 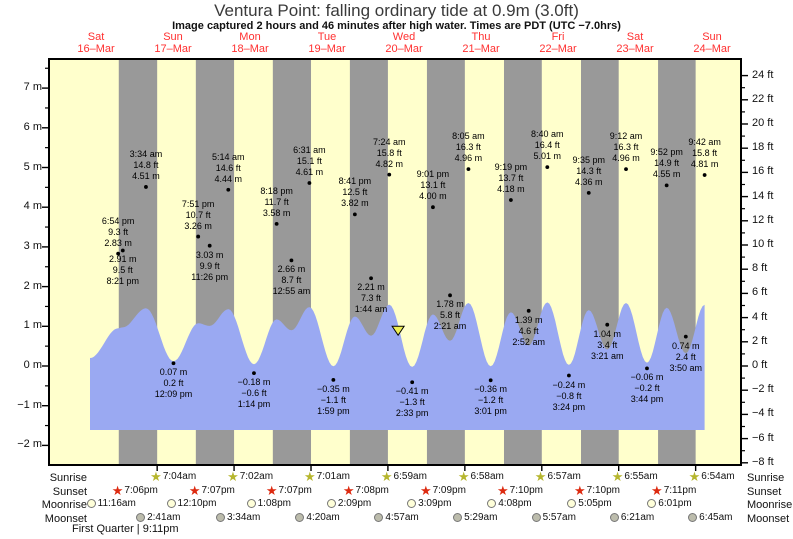 What do you see at coordinates (763, 437) in the screenshot?
I see `right-axis-tick-label: −6 ft` at bounding box center [763, 437].